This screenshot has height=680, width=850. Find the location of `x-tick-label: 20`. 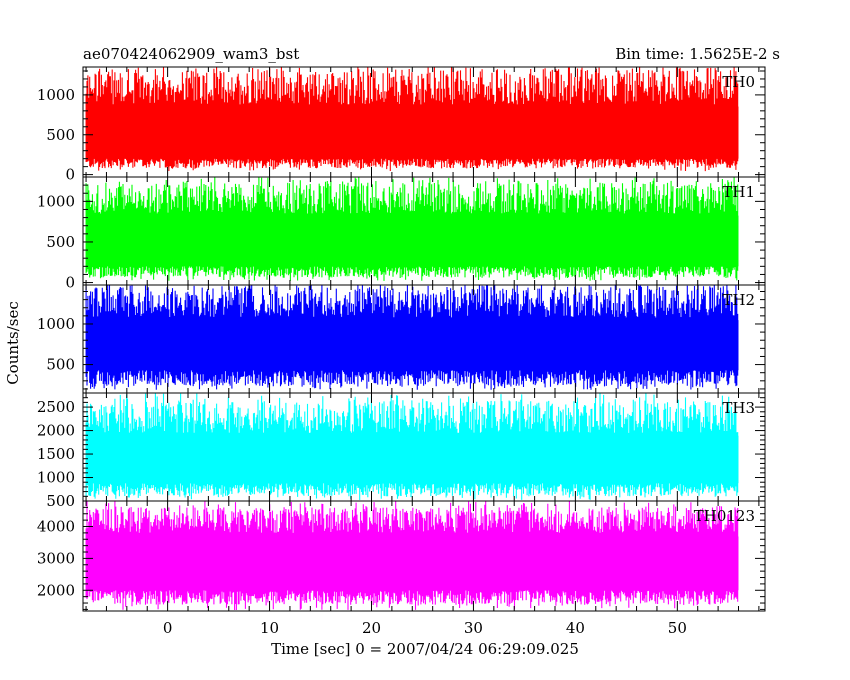

x-tick-label: 20 is located at coordinates (371, 628).